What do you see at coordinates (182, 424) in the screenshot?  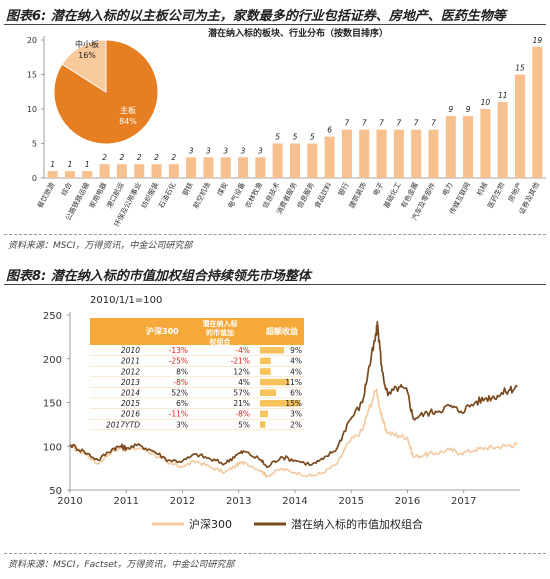 I see `table-cell-hs300: 3%` at bounding box center [182, 424].